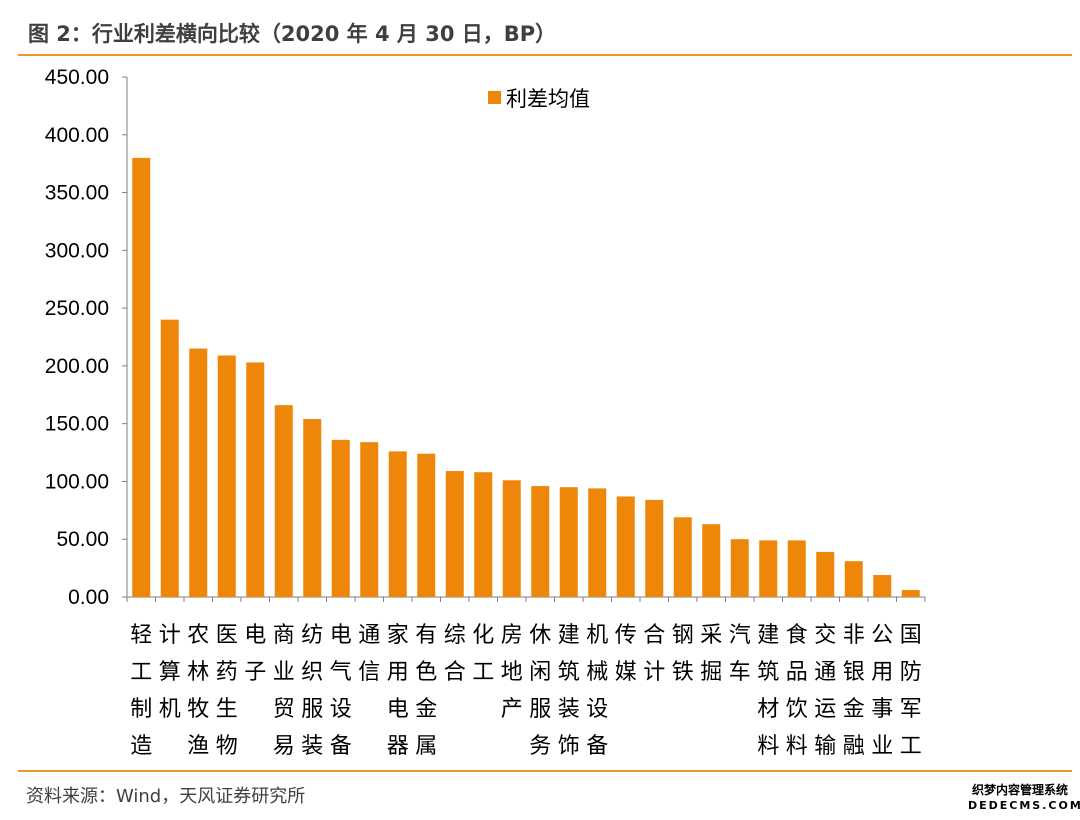  What do you see at coordinates (540, 691) in the screenshot?
I see `x-tick-label: 休闲服务` at bounding box center [540, 691].